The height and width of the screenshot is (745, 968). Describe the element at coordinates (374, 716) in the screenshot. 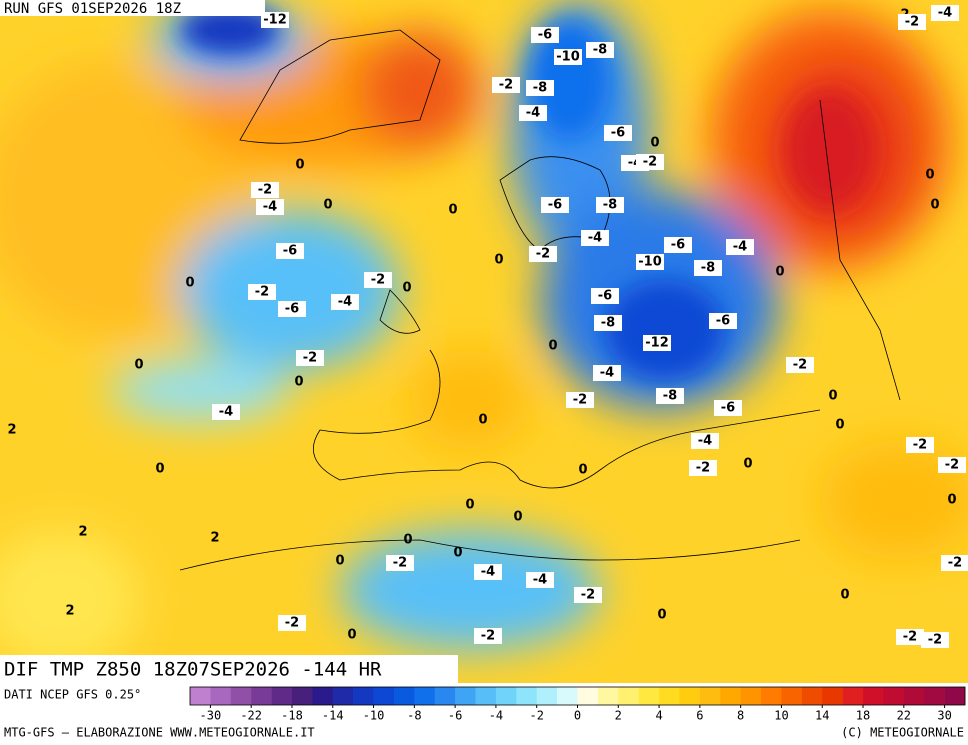

I see `colorbar-tick-label: -10` at that location.